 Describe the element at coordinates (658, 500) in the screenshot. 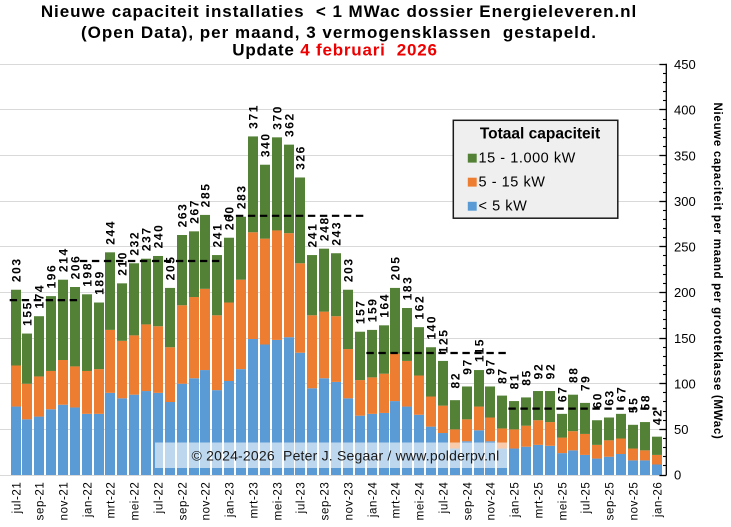

I see `svg-text: jan-26` at that location.